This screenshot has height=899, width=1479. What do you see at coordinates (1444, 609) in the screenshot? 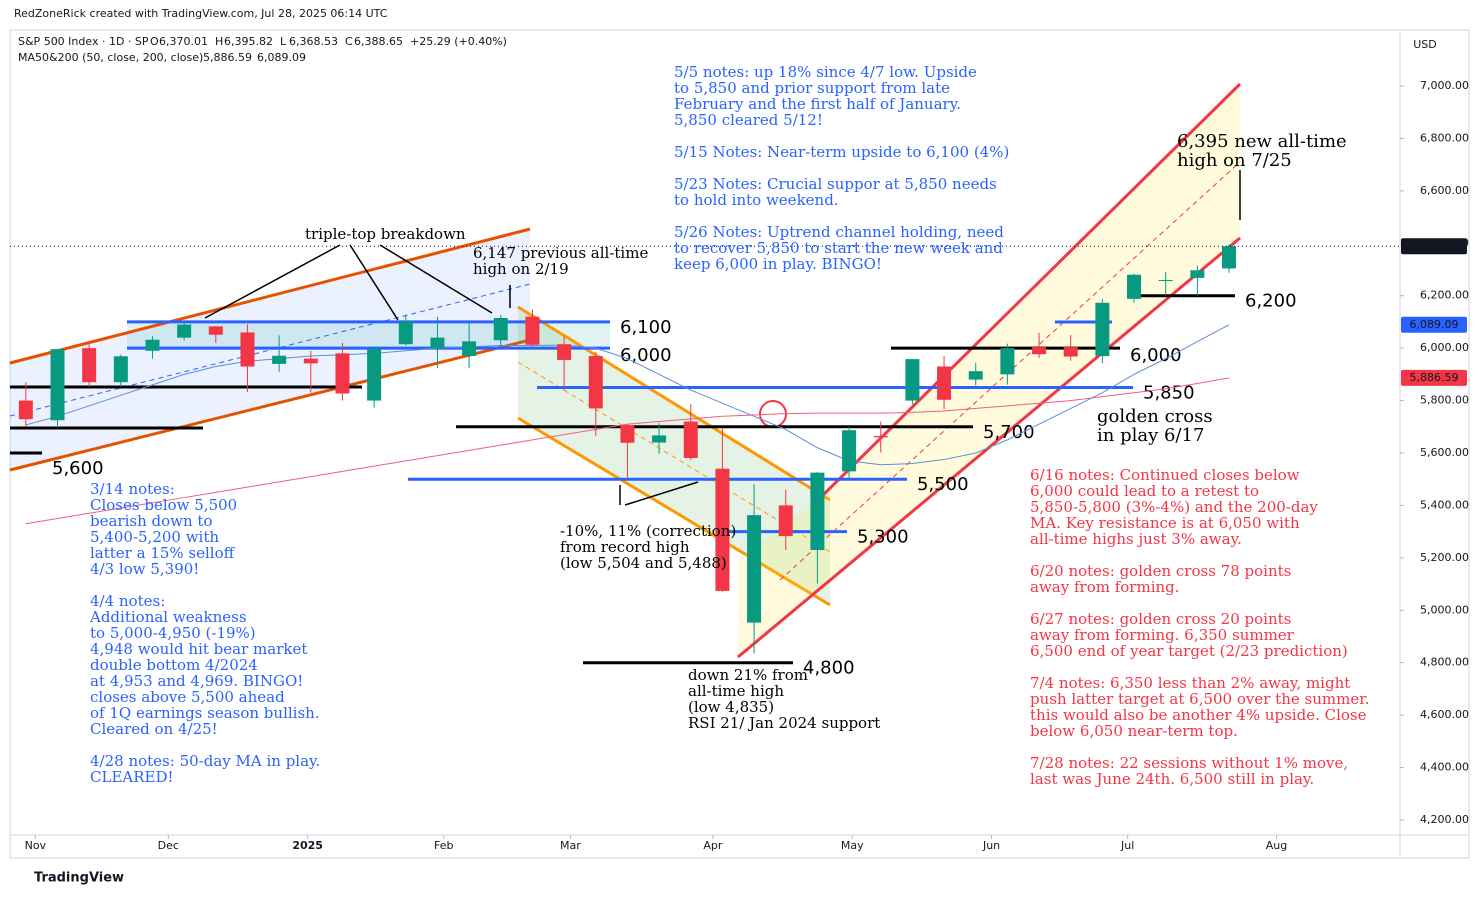
I see `y-tick-label: 5,000.00` at bounding box center [1444, 609].